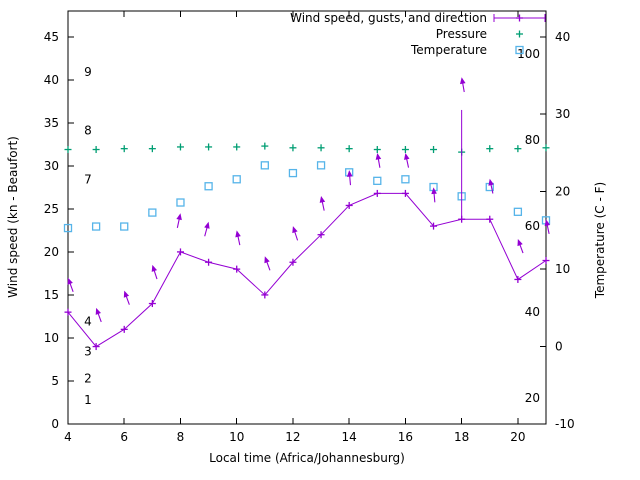  Describe the element at coordinates (51, 80) in the screenshot. I see `y-tick-label: 40` at that location.